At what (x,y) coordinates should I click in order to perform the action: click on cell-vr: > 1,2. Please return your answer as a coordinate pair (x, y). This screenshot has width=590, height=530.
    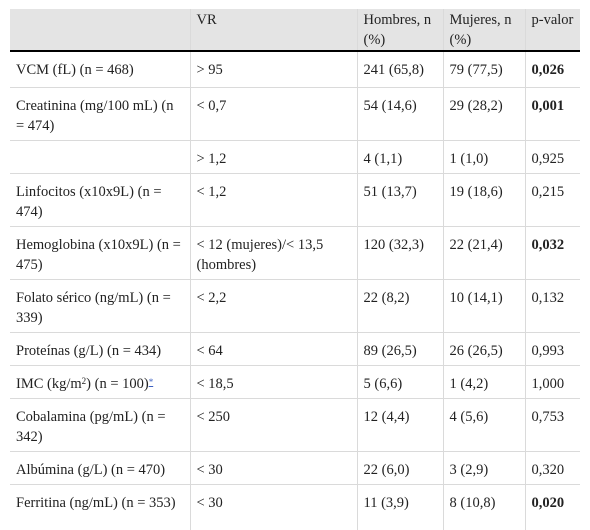
    Looking at the image, I should click on (273, 156).